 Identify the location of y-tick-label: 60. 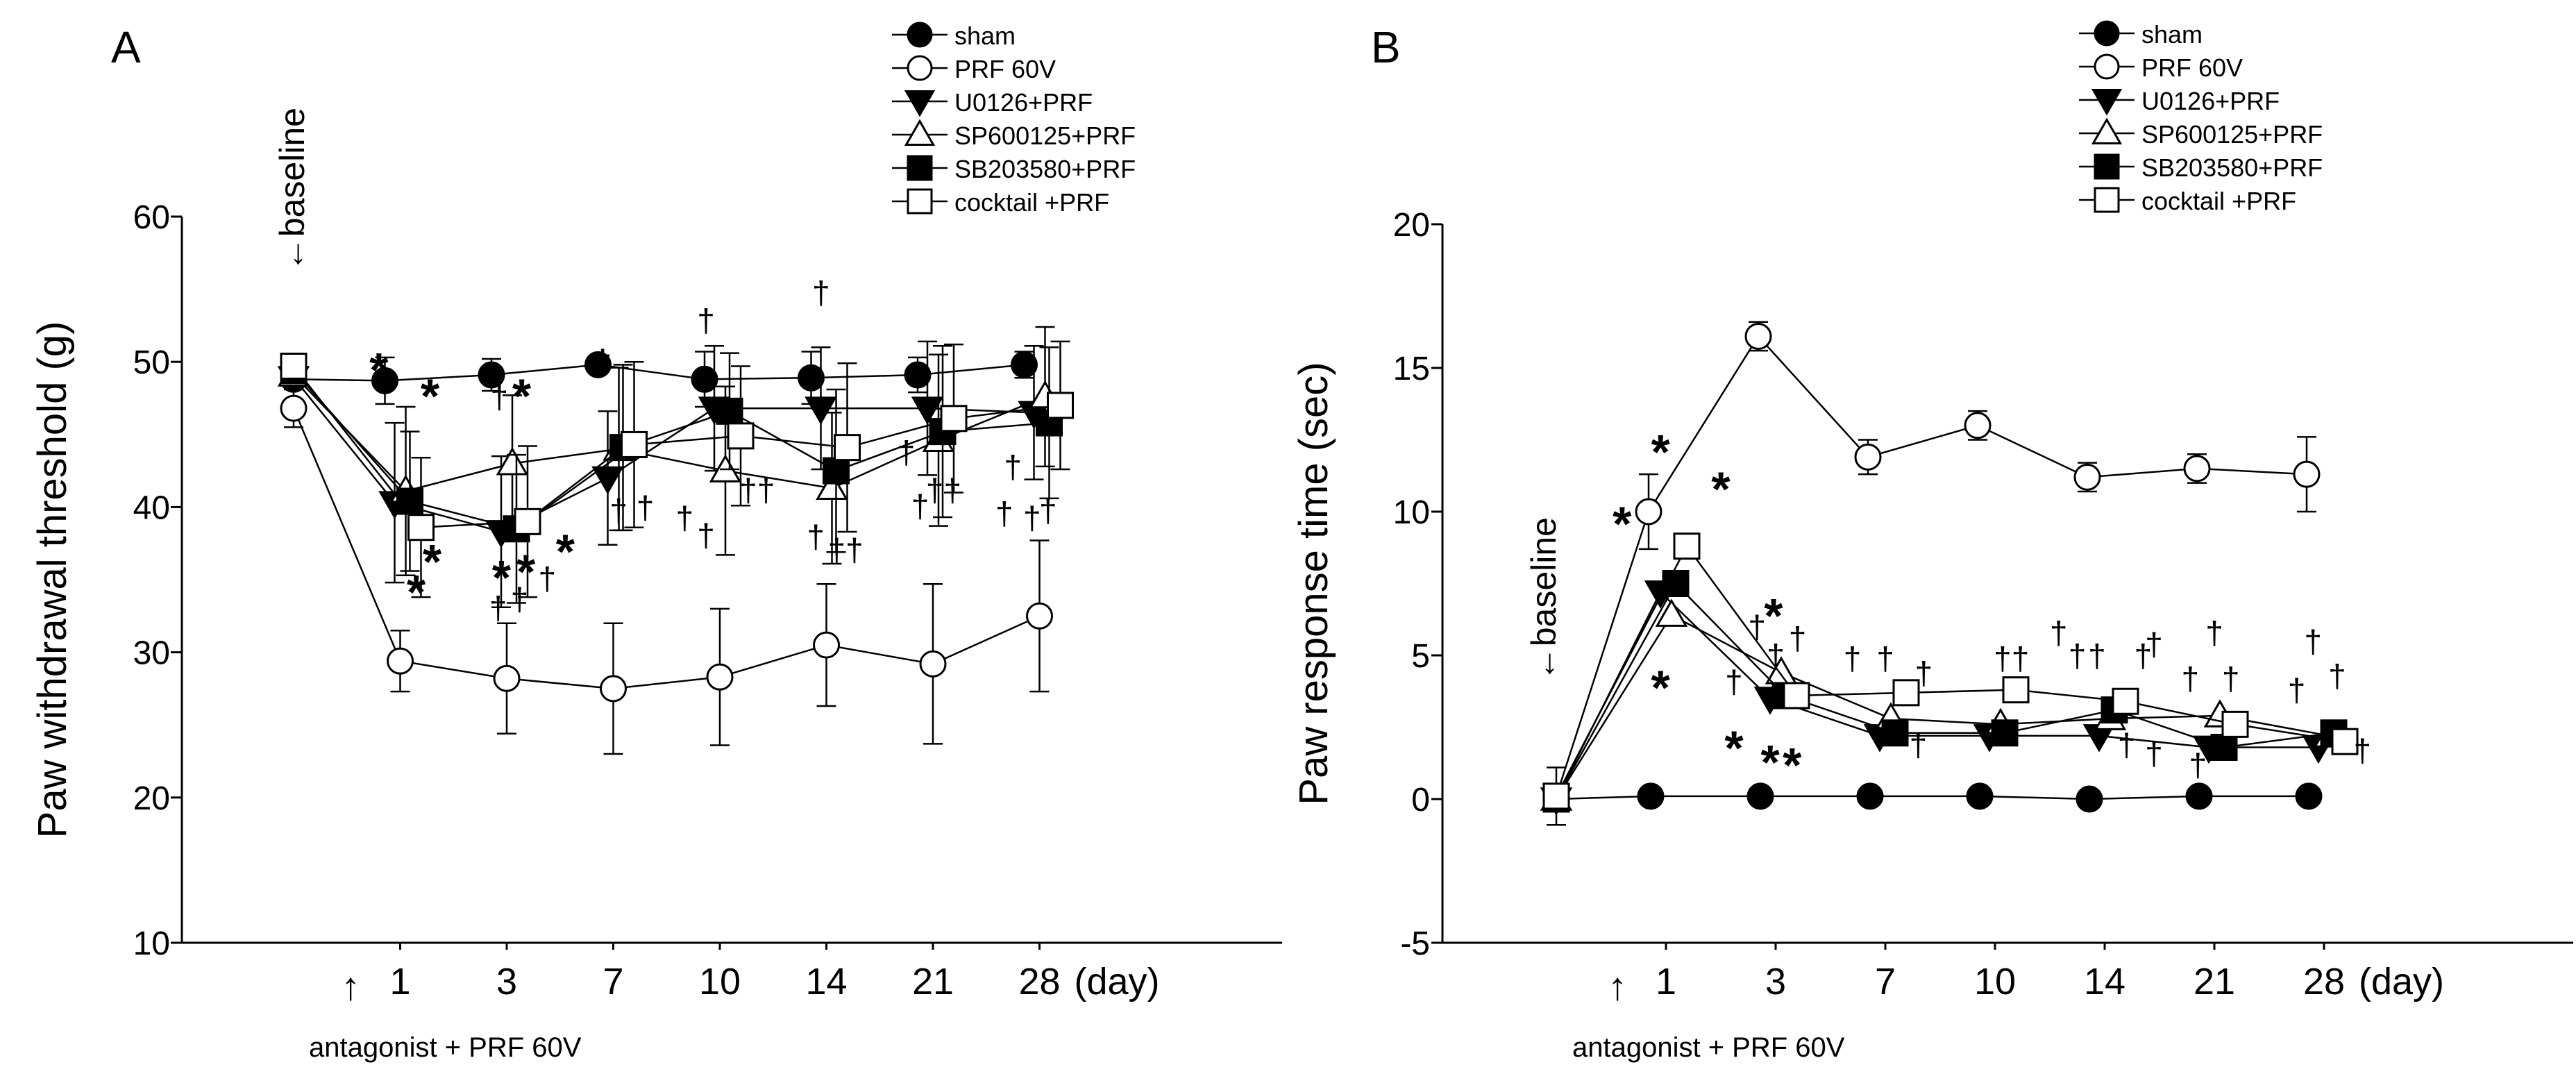
(151, 217).